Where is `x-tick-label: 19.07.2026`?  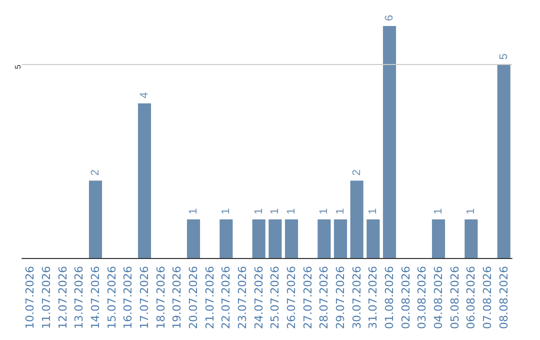
x-tick-label: 19.07.2026 is located at coordinates (177, 298).